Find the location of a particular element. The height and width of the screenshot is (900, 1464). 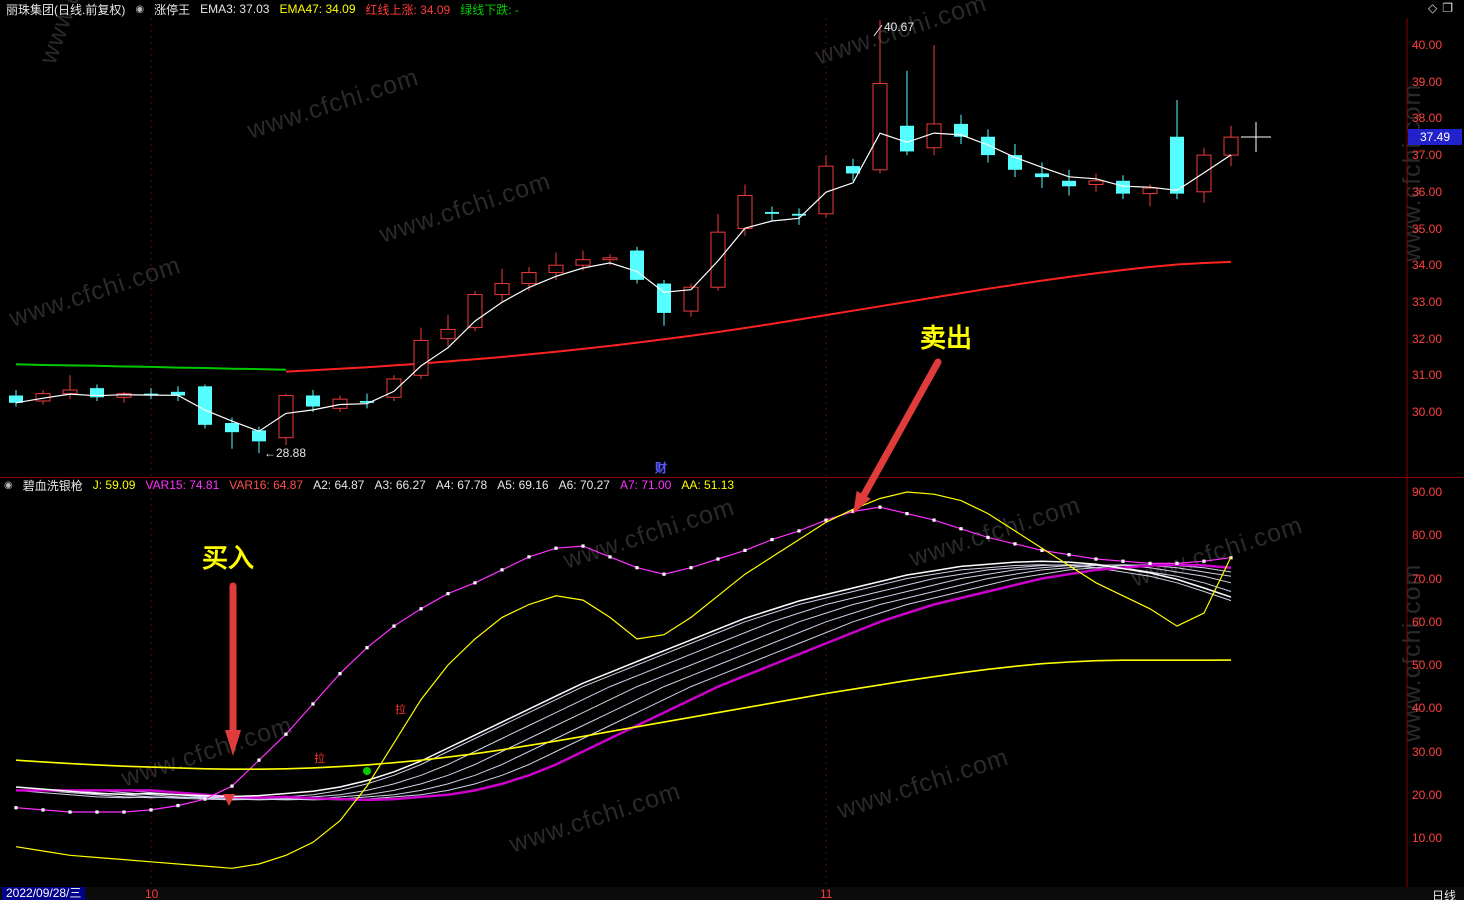

indicator2-value: A5: 69.16 is located at coordinates (523, 485).